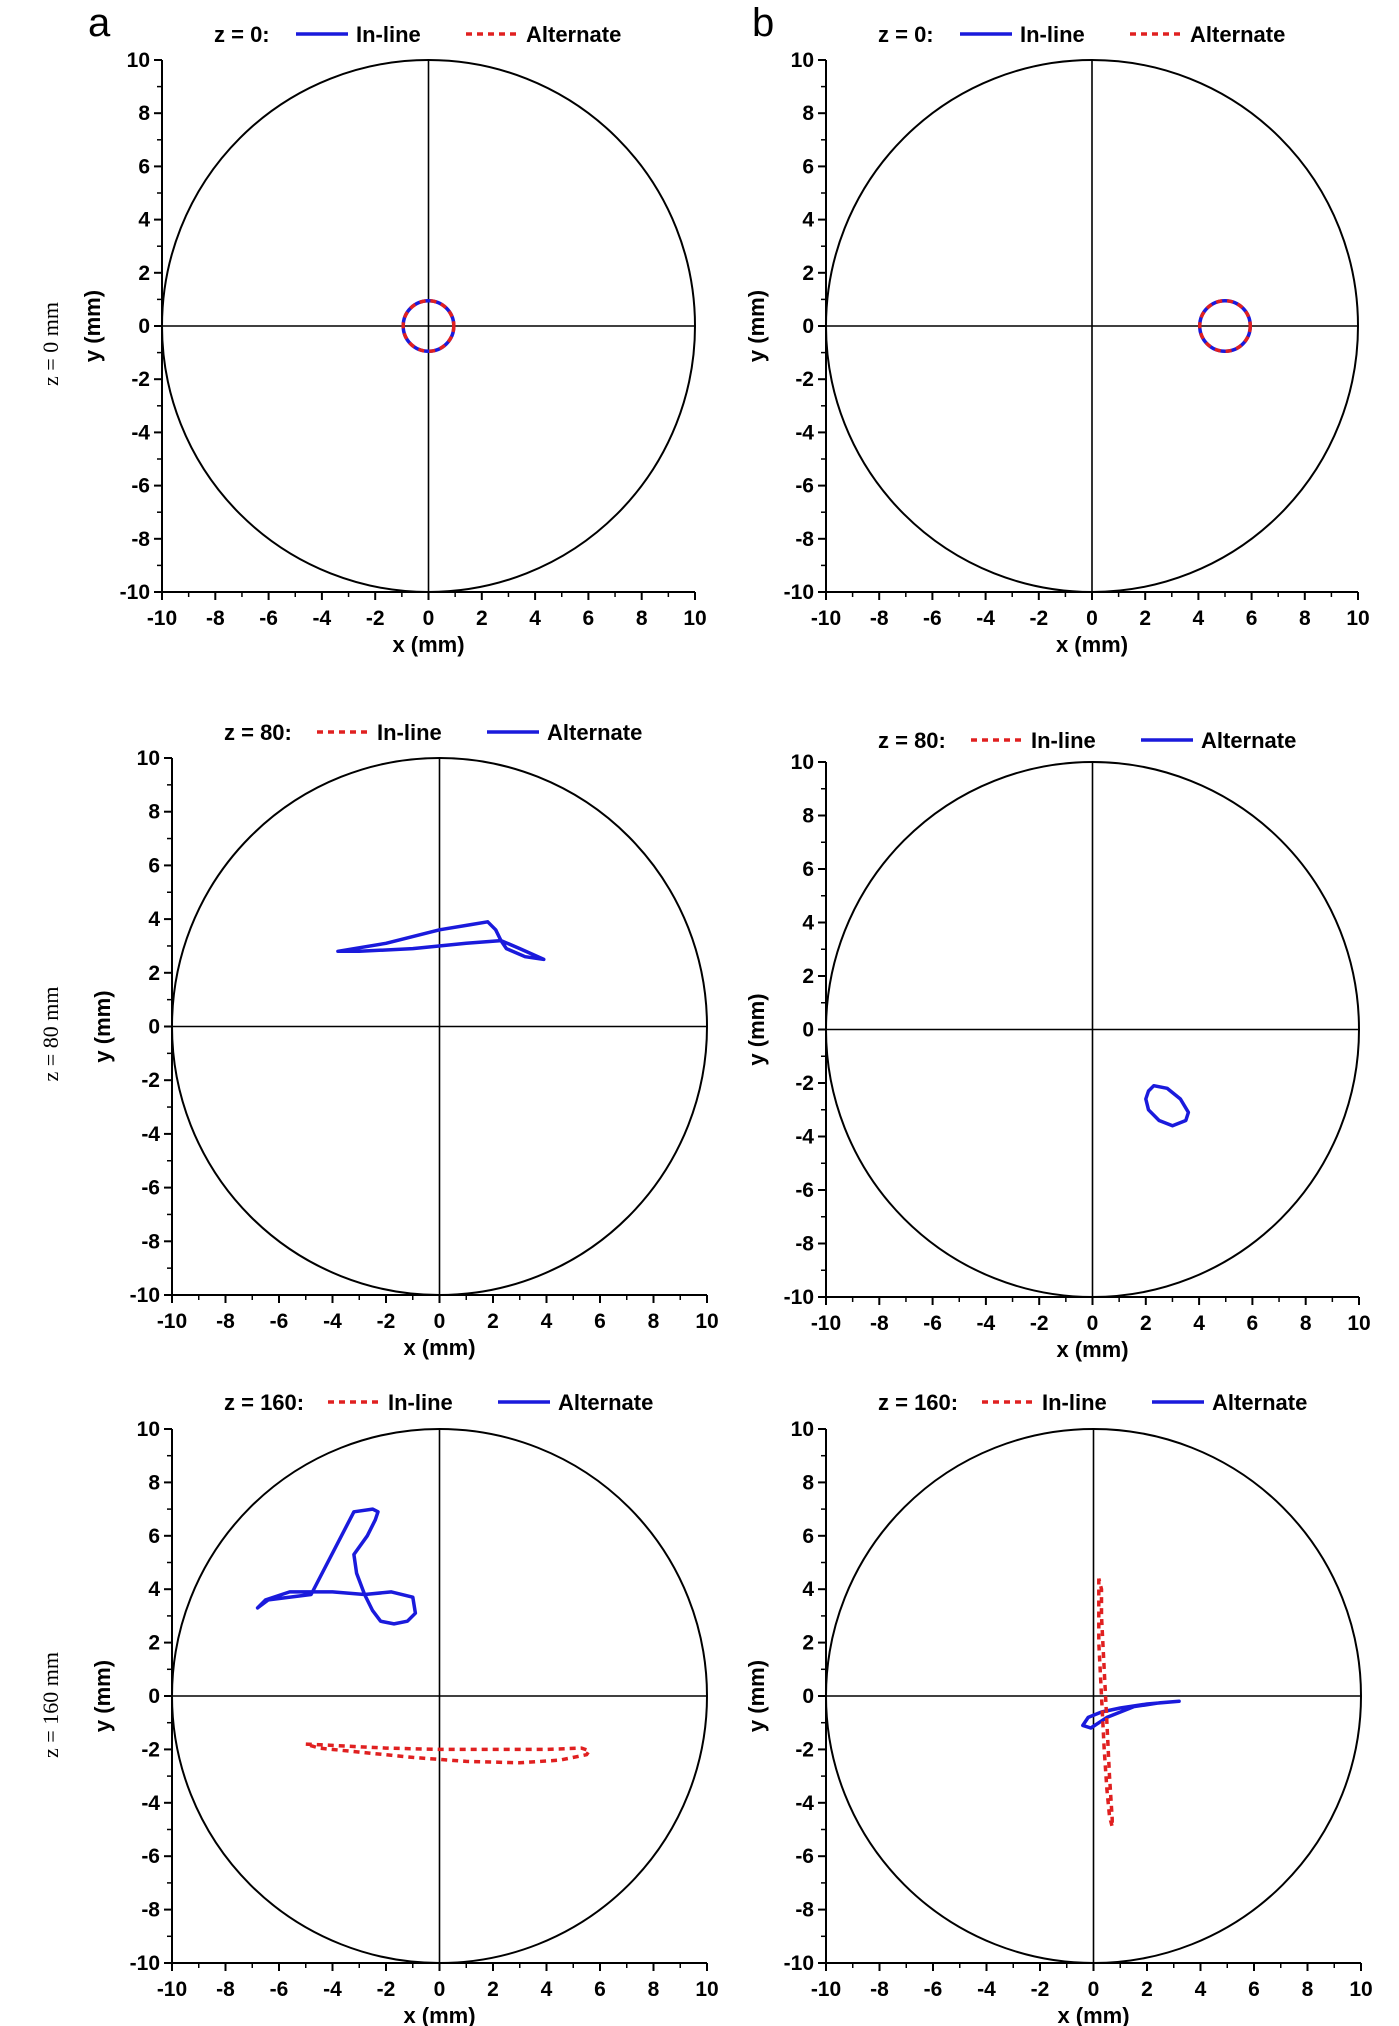 This screenshot has height=2026, width=1399. Describe the element at coordinates (99, 23) in the screenshot. I see `panel-letter-a: a` at that location.